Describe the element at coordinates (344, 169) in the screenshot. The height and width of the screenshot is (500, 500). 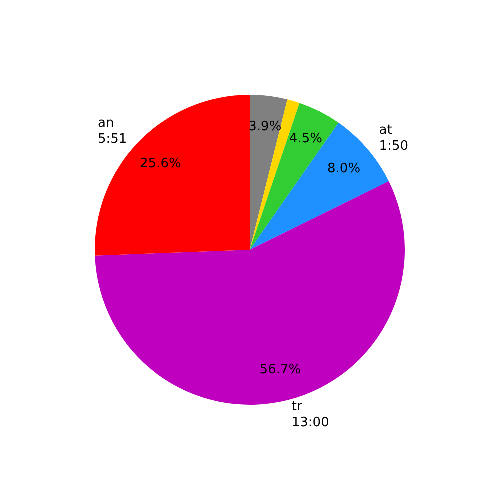
I see `data-label: 8.0%` at that location.